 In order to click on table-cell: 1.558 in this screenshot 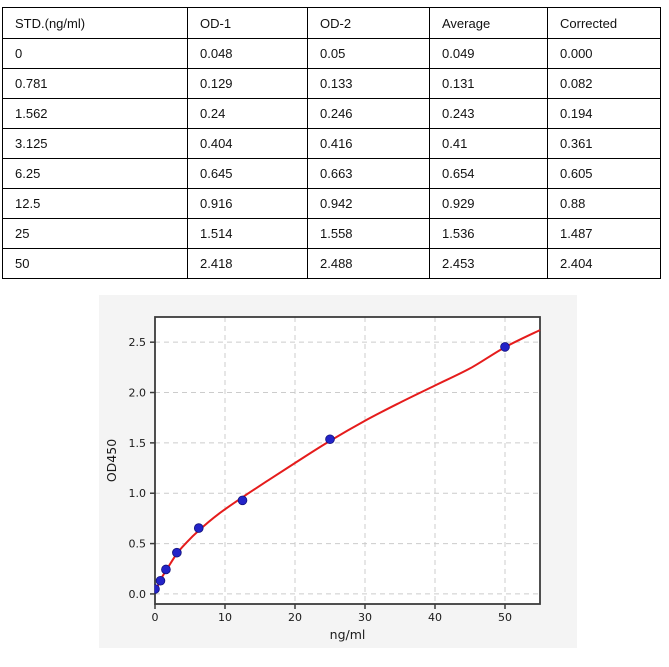, I will do `click(368, 233)`.